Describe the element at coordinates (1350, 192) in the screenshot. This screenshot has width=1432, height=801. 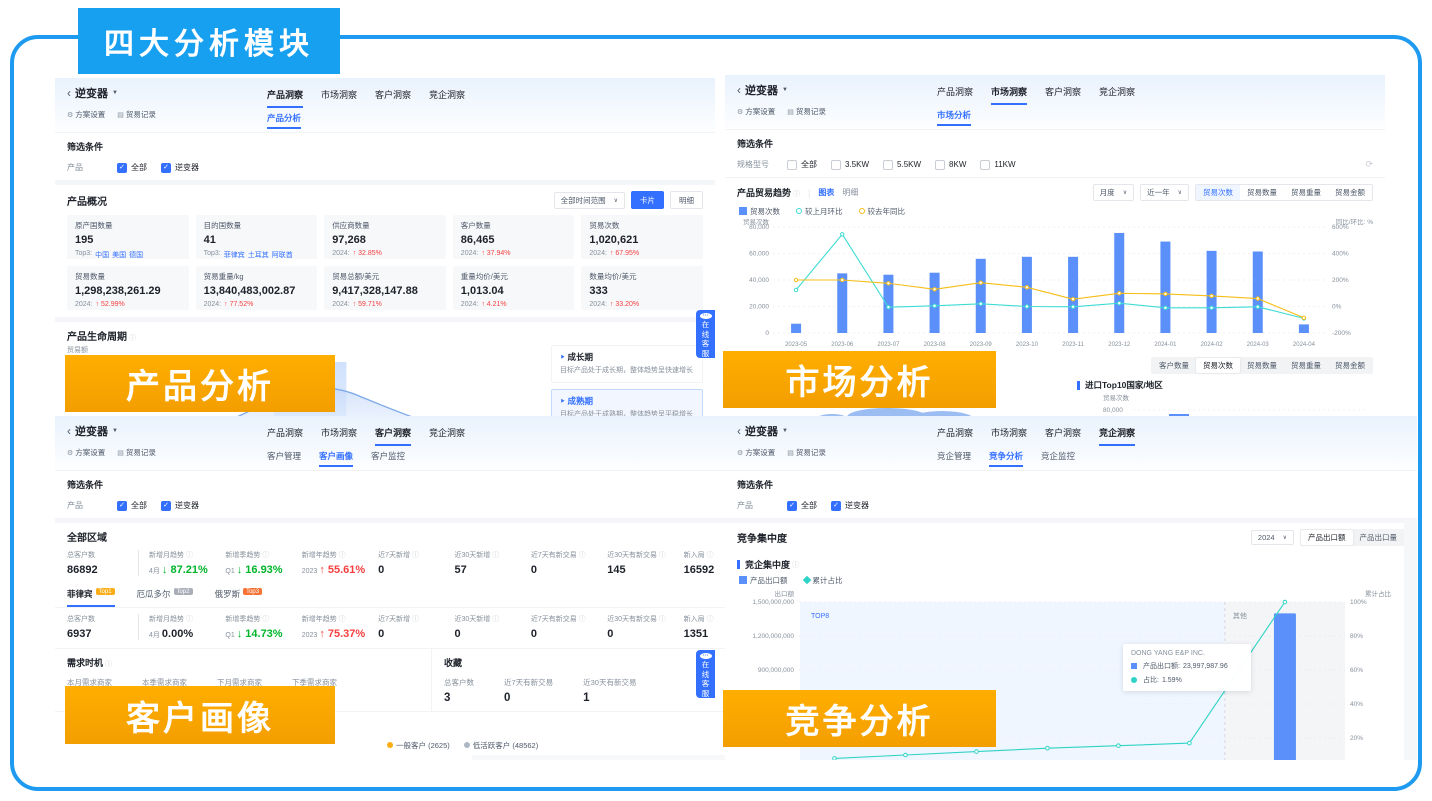
I see `metric-button-贸易金额: 贸易金额` at that location.